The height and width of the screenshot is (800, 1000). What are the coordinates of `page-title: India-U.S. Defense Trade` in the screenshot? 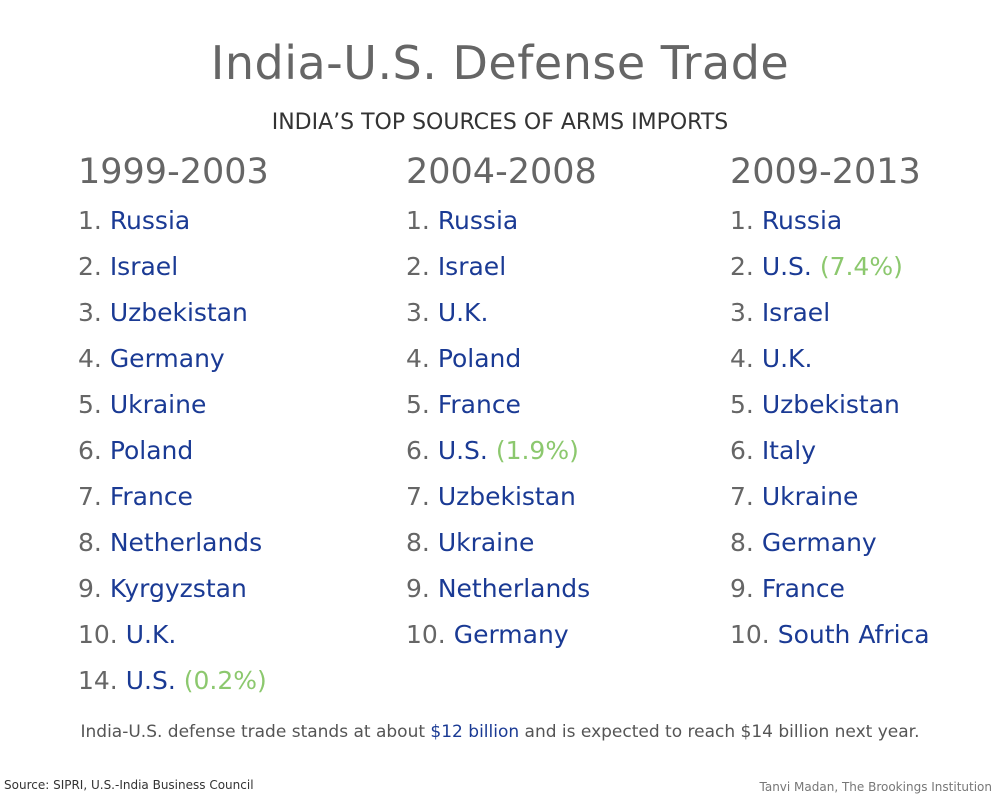 It's located at (500, 63).